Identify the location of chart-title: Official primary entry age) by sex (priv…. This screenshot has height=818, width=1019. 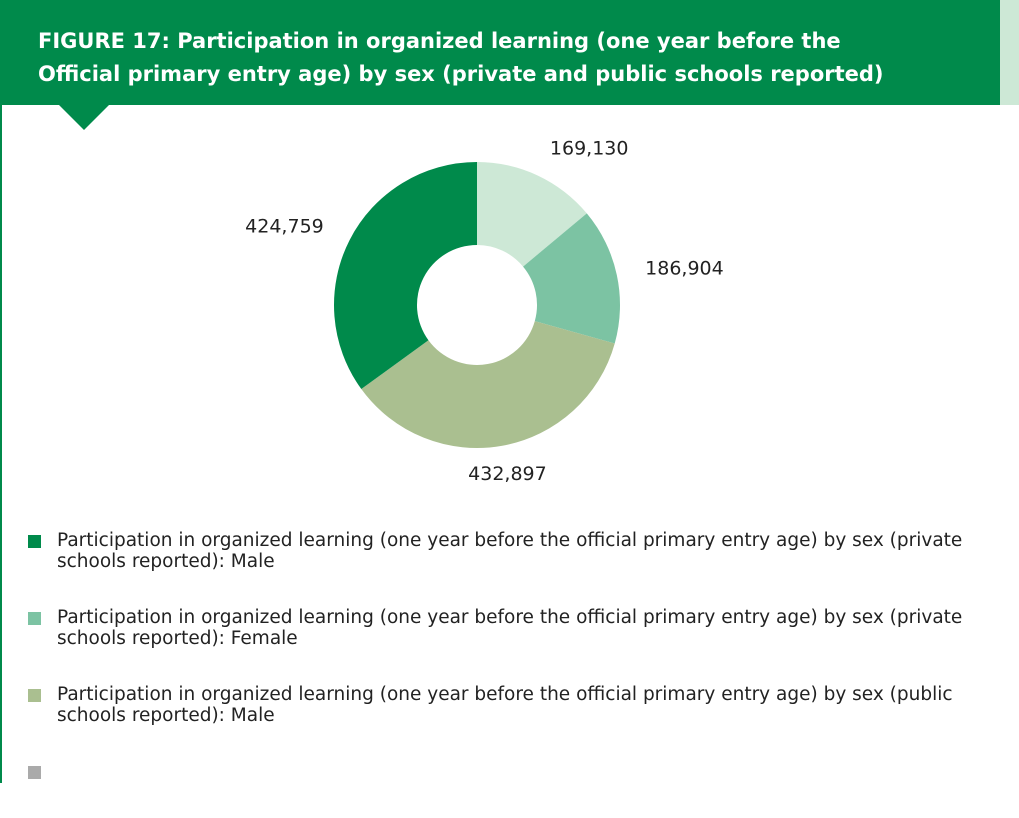
(461, 74).